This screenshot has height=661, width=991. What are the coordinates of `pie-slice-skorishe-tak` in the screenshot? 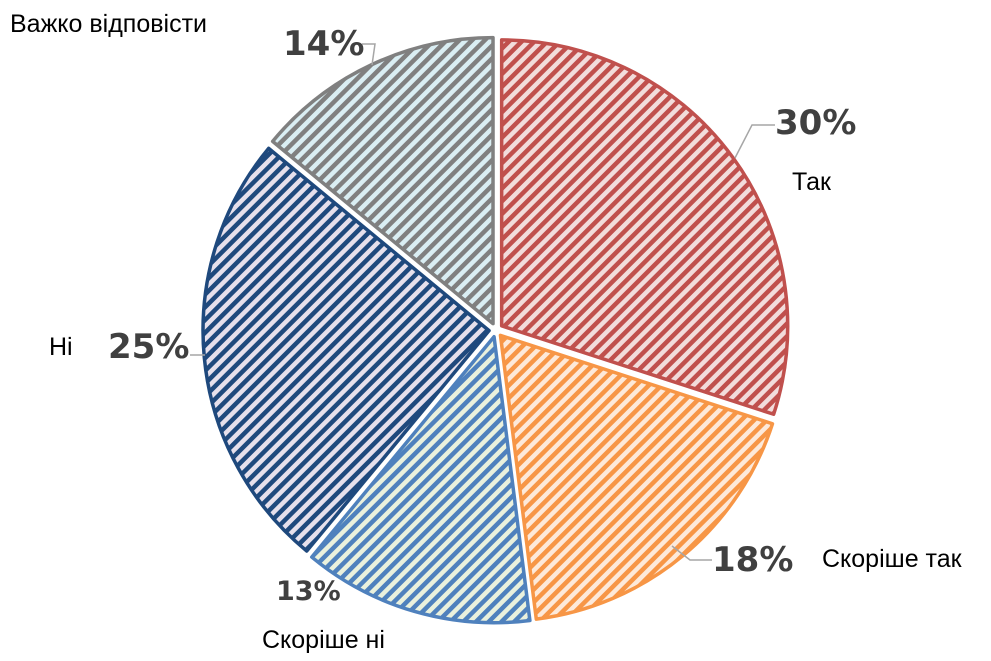 It's located at (636, 477).